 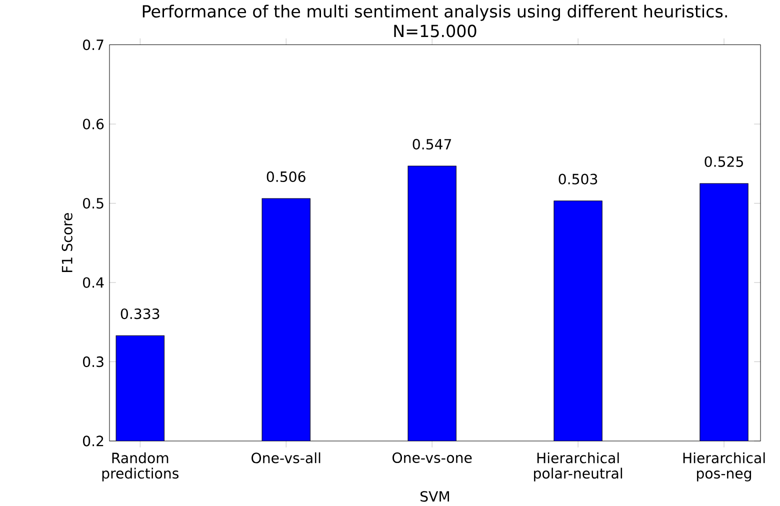 I want to click on x-tick-label: One-vs-one, so click(x=432, y=457).